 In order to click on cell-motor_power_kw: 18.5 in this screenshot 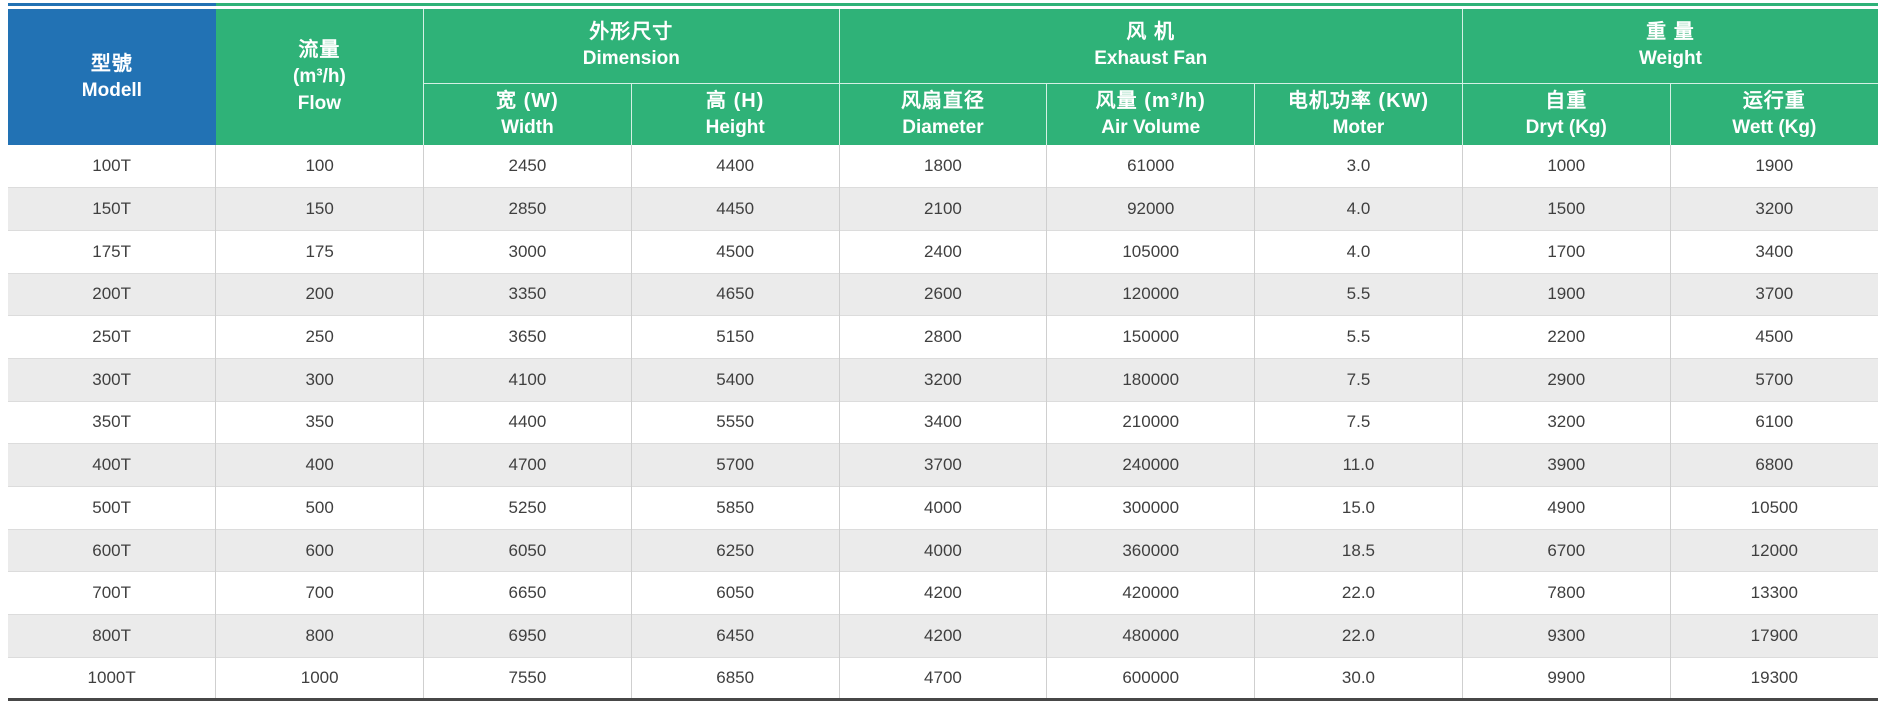, I will do `click(1358, 550)`.